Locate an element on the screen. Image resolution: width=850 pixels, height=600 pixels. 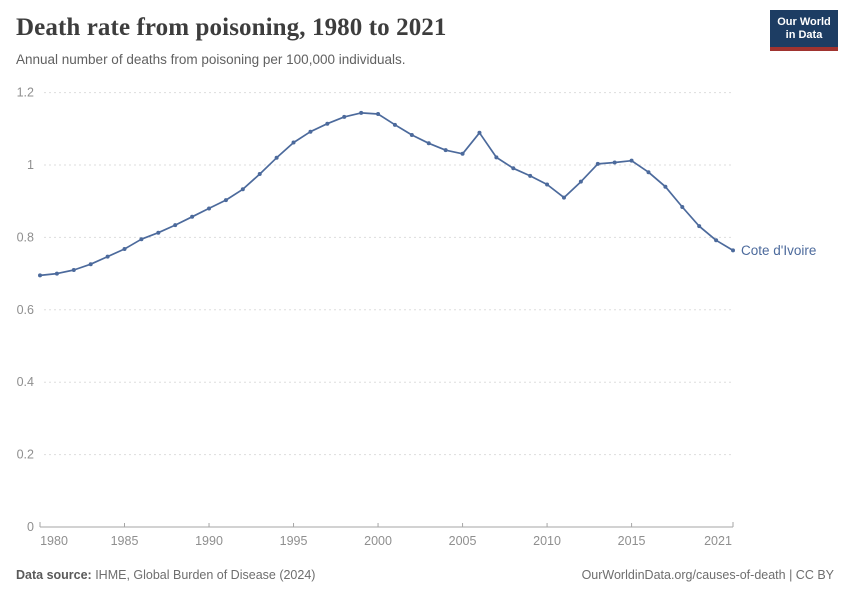
data-source-value: IHME, Global Burden of Disease (2024) is located at coordinates (203, 575).